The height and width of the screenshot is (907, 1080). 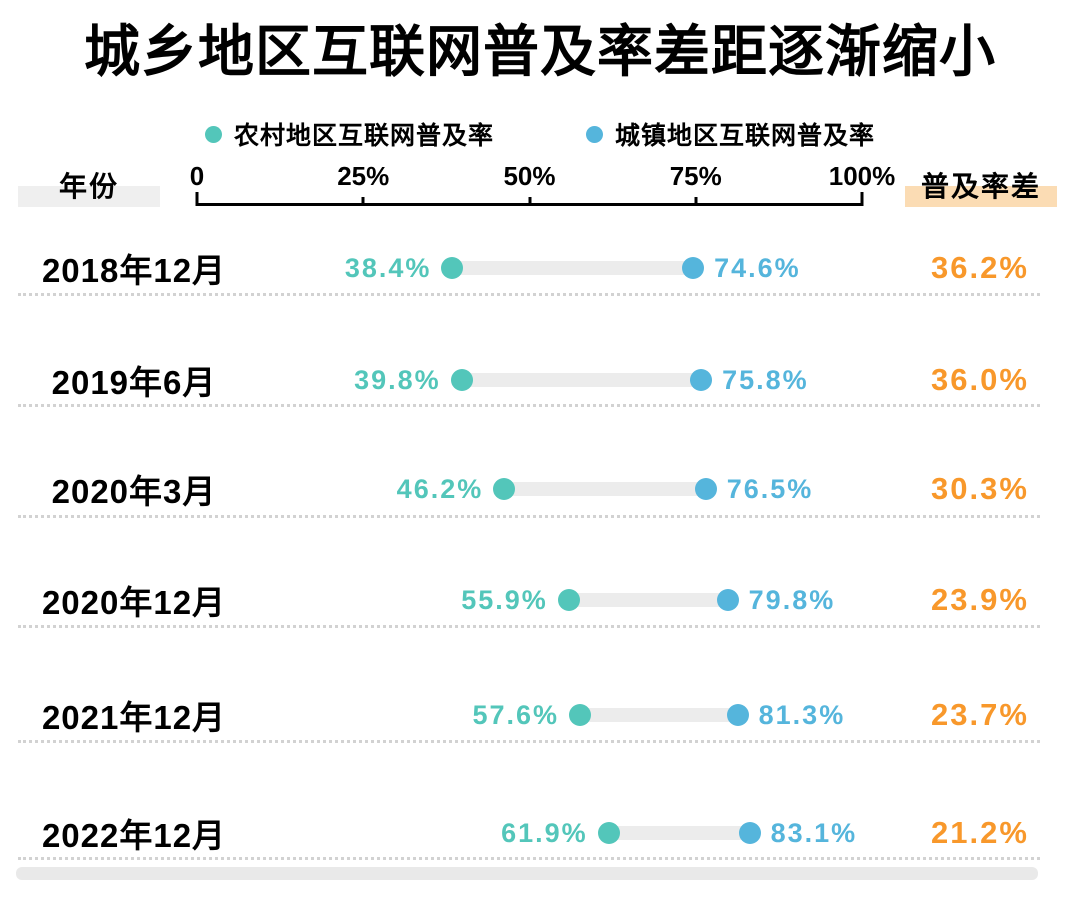 I want to click on row-year-label: 2018年12月, so click(x=134, y=270).